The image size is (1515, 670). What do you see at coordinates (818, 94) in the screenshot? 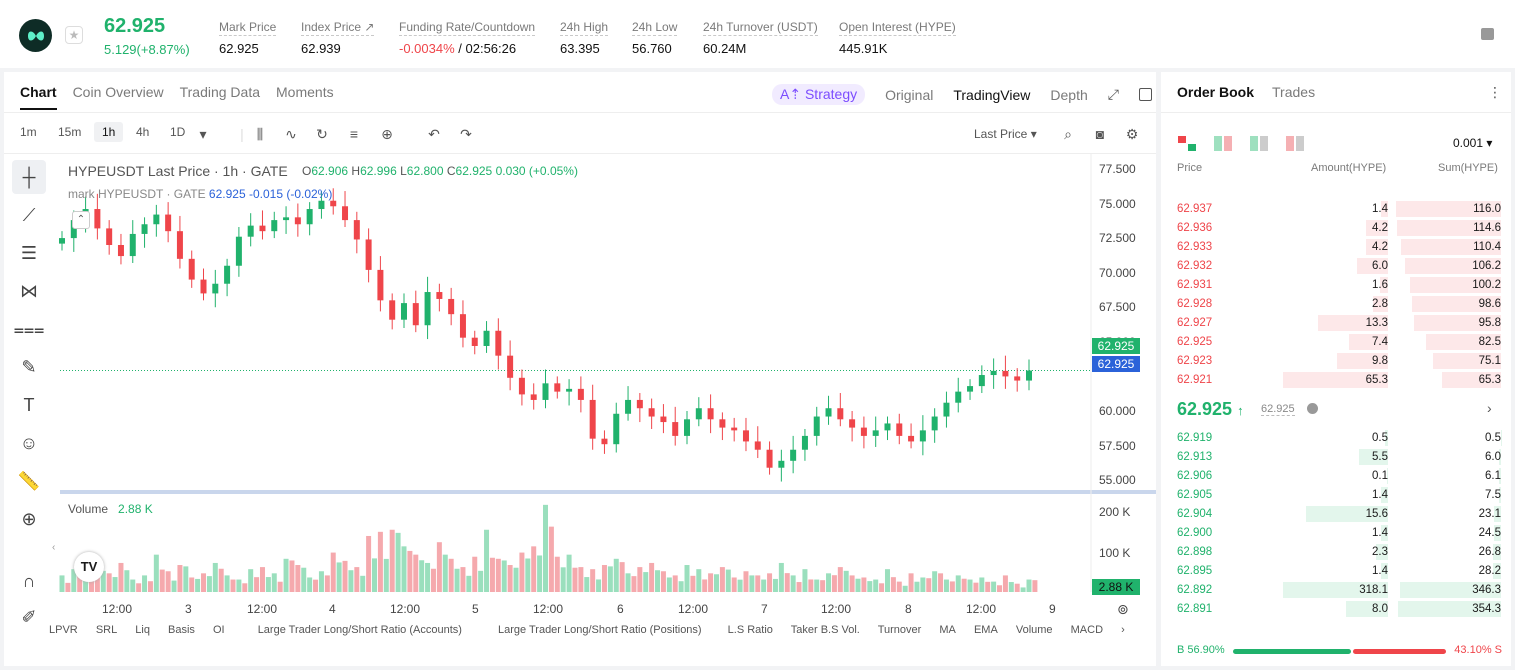
I see `strategy-button: A⇡ Strategy` at bounding box center [818, 94].